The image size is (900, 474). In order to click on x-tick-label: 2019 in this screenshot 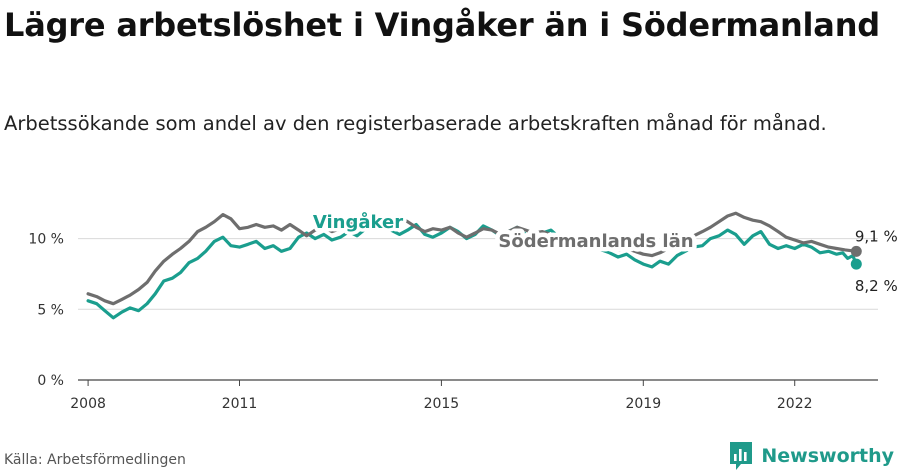, I will do `click(643, 404)`.